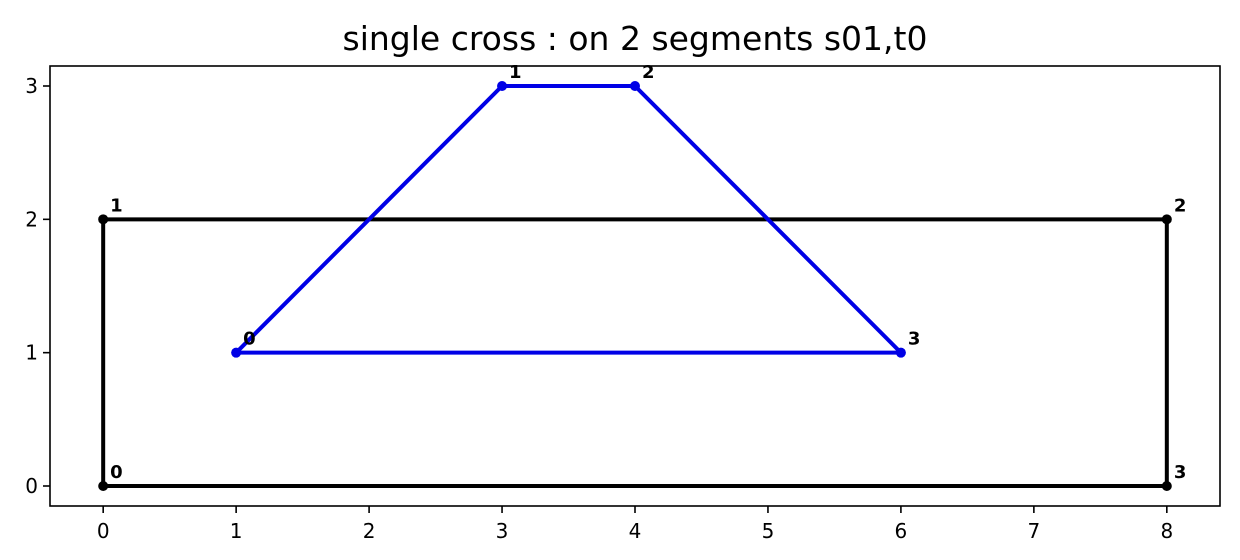 The width and height of the screenshot is (1240, 560). Describe the element at coordinates (31, 219) in the screenshot. I see `y-tick-label: 2` at that location.